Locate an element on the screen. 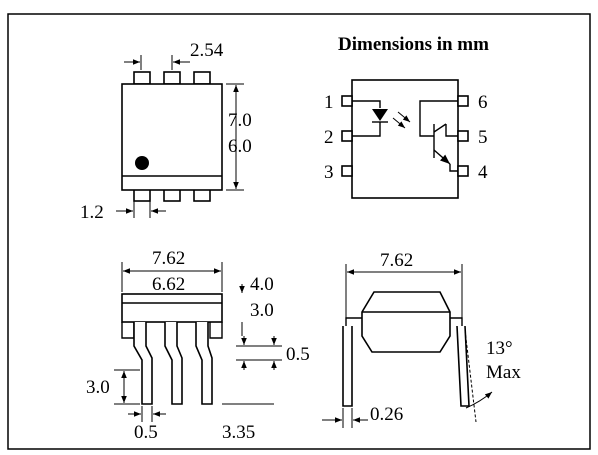 The width and height of the screenshot is (598, 455). pin-number: 2 is located at coordinates (329, 137).